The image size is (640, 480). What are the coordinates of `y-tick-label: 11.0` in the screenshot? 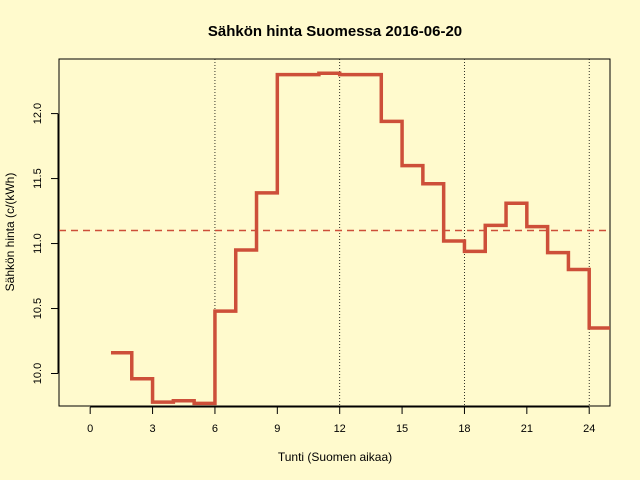 It's located at (38, 243).